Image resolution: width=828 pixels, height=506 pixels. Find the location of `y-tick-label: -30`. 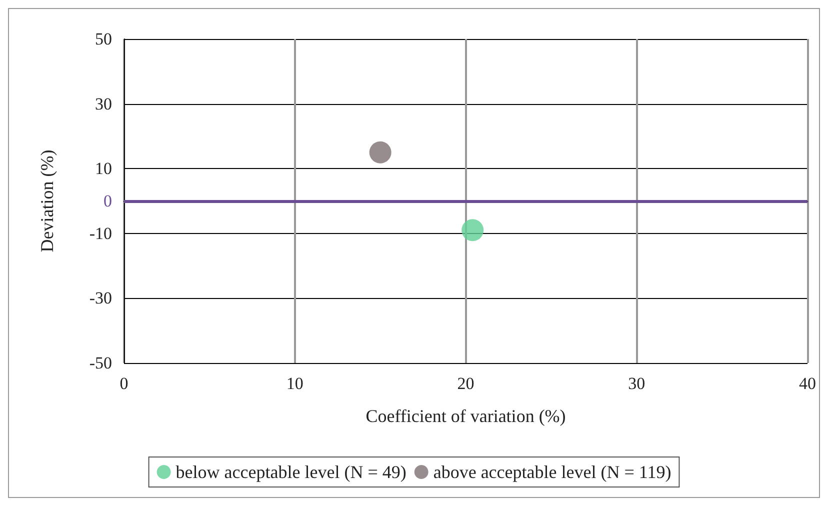

y-tick-label: -30 is located at coordinates (100, 298).